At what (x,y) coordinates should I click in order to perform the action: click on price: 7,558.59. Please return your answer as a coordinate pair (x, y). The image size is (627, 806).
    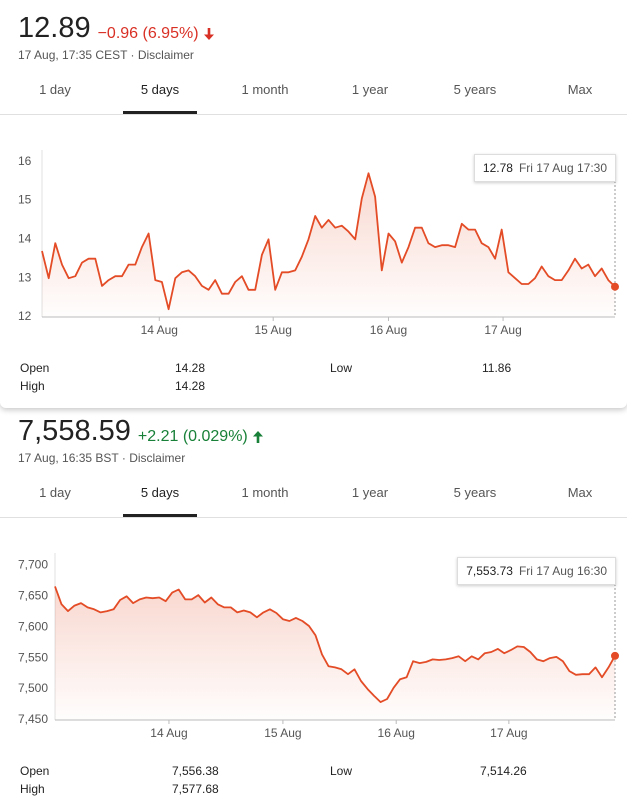
    Looking at the image, I should click on (74, 431).